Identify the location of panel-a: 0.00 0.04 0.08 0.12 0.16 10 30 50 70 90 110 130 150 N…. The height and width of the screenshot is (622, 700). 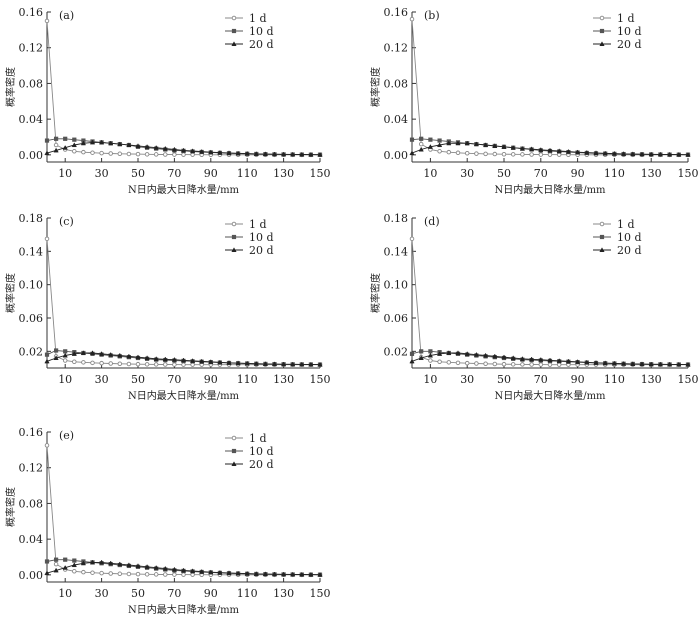
(167, 101).